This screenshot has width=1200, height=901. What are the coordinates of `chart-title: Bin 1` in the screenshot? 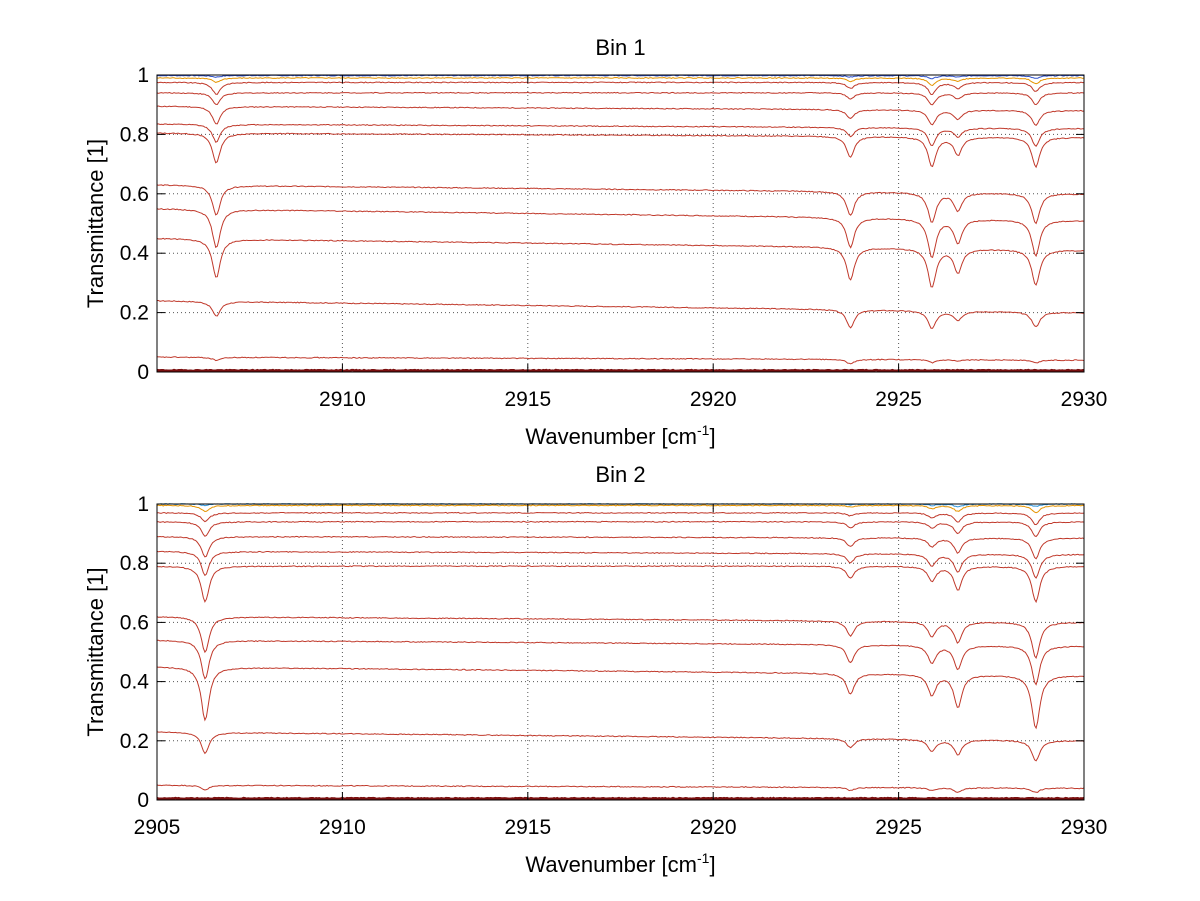 It's located at (620, 47).